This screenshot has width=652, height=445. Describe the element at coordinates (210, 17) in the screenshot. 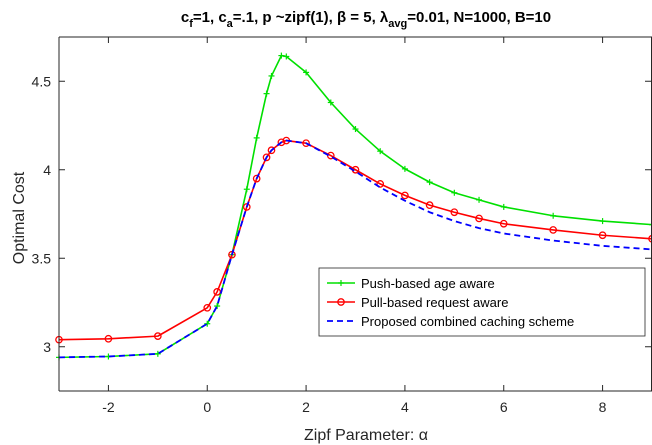

I see `title-part: =1, c` at that location.